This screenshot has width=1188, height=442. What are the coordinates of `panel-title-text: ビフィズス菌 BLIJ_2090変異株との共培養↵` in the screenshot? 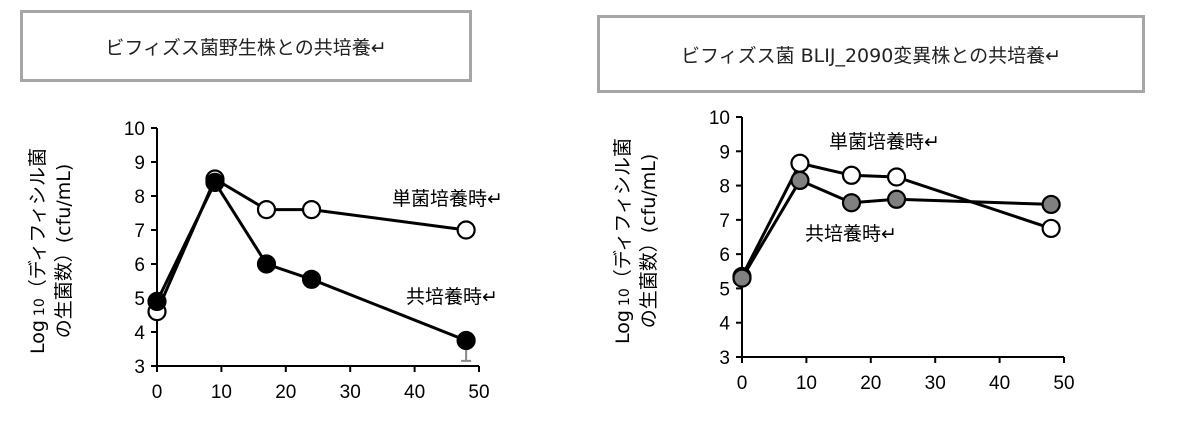 It's located at (871, 55).